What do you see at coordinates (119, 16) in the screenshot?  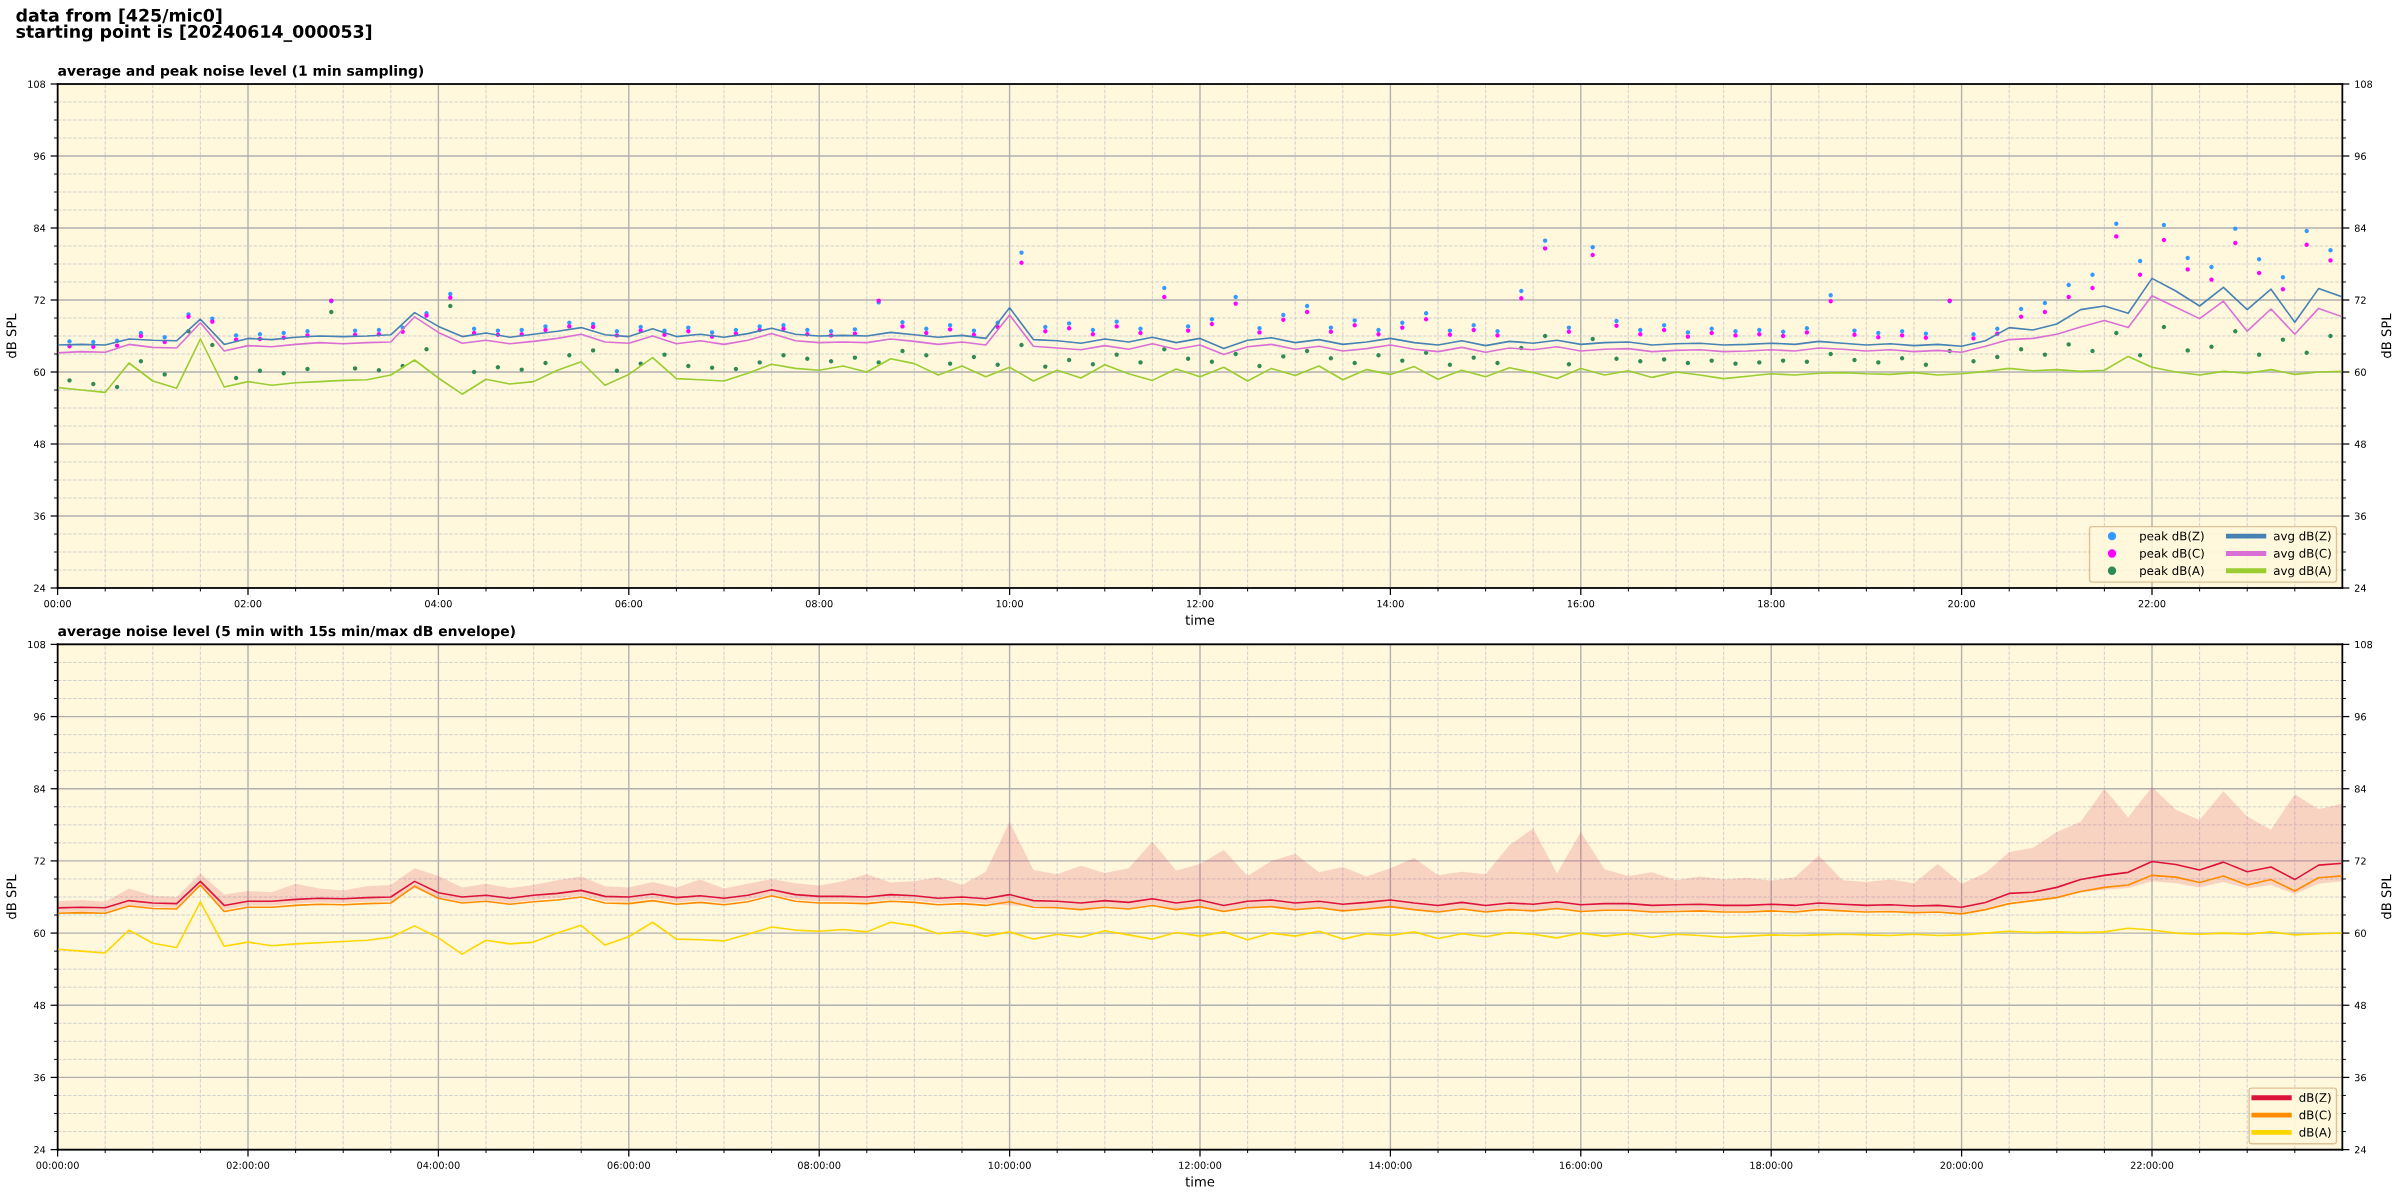 I see `text: data from [425/mic0]` at bounding box center [119, 16].